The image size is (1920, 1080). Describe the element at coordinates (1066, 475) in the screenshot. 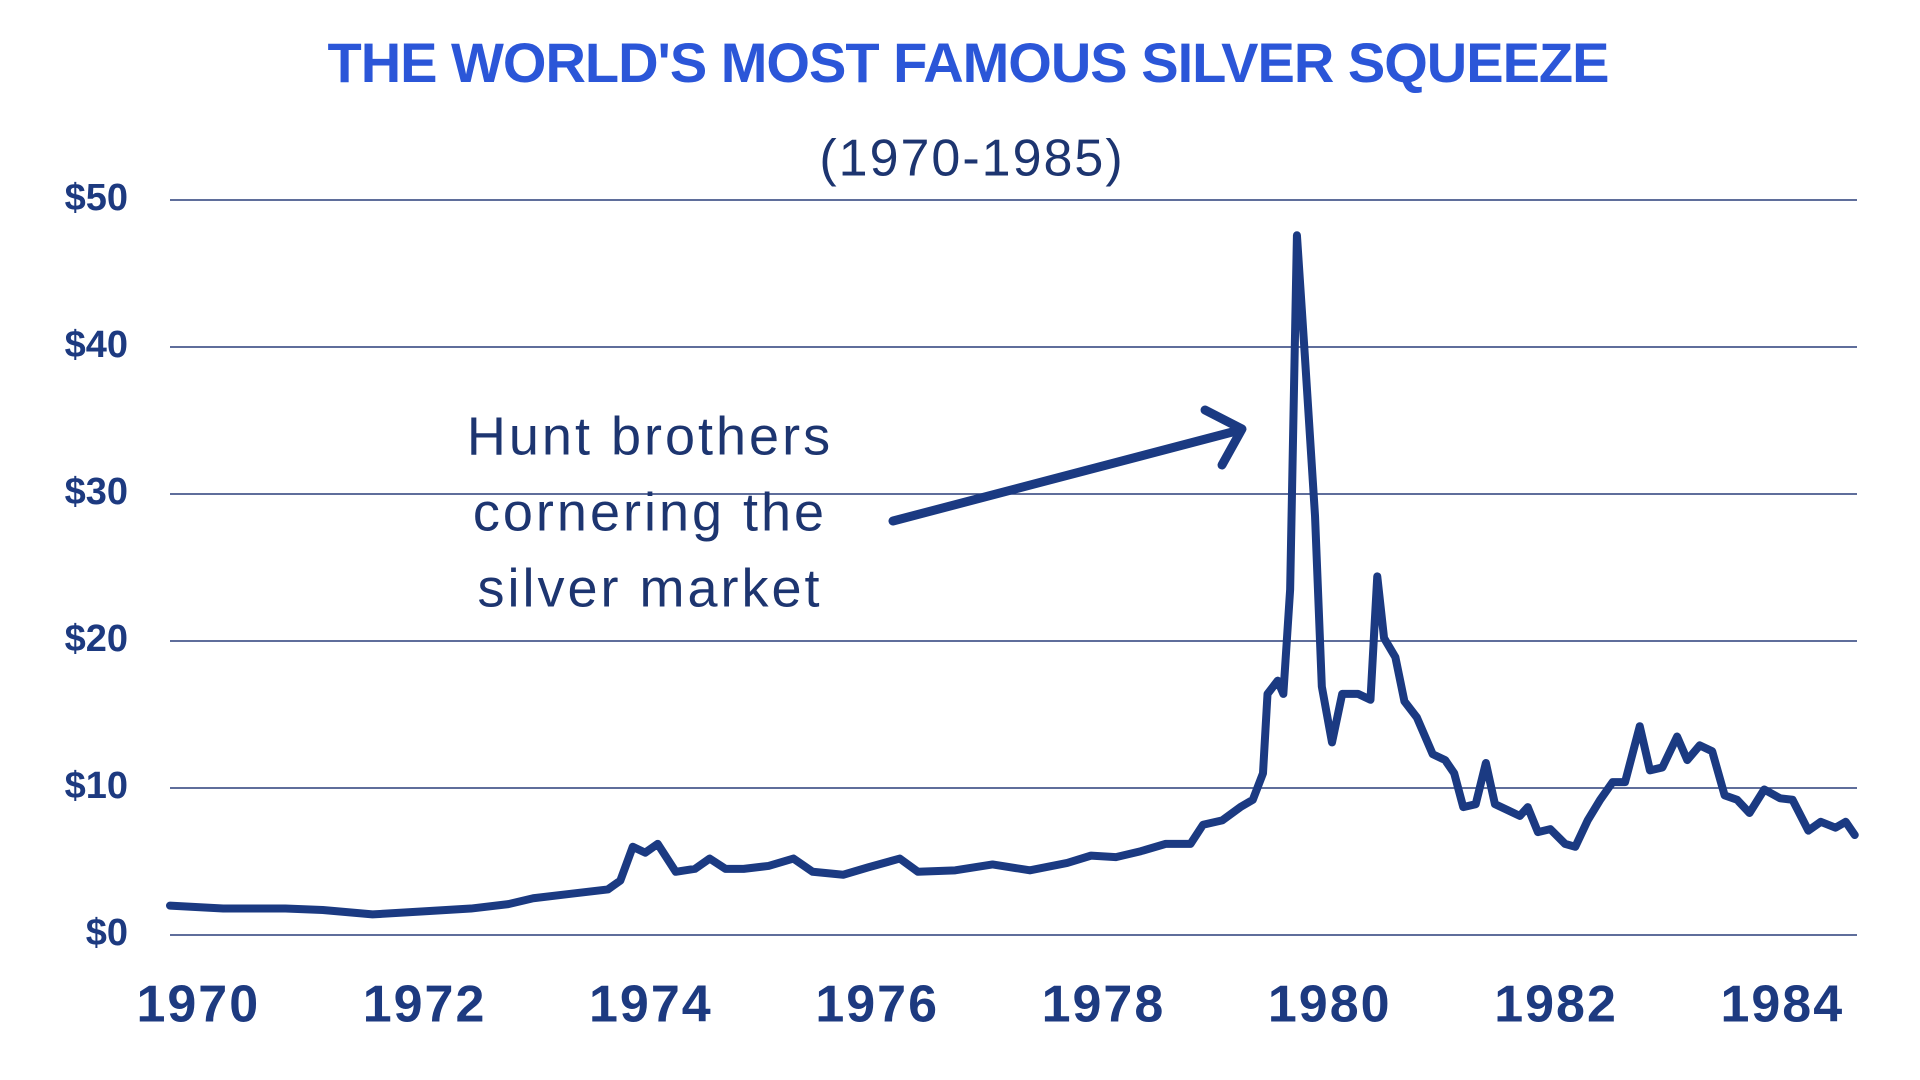

I see `annotation-arrow` at that location.